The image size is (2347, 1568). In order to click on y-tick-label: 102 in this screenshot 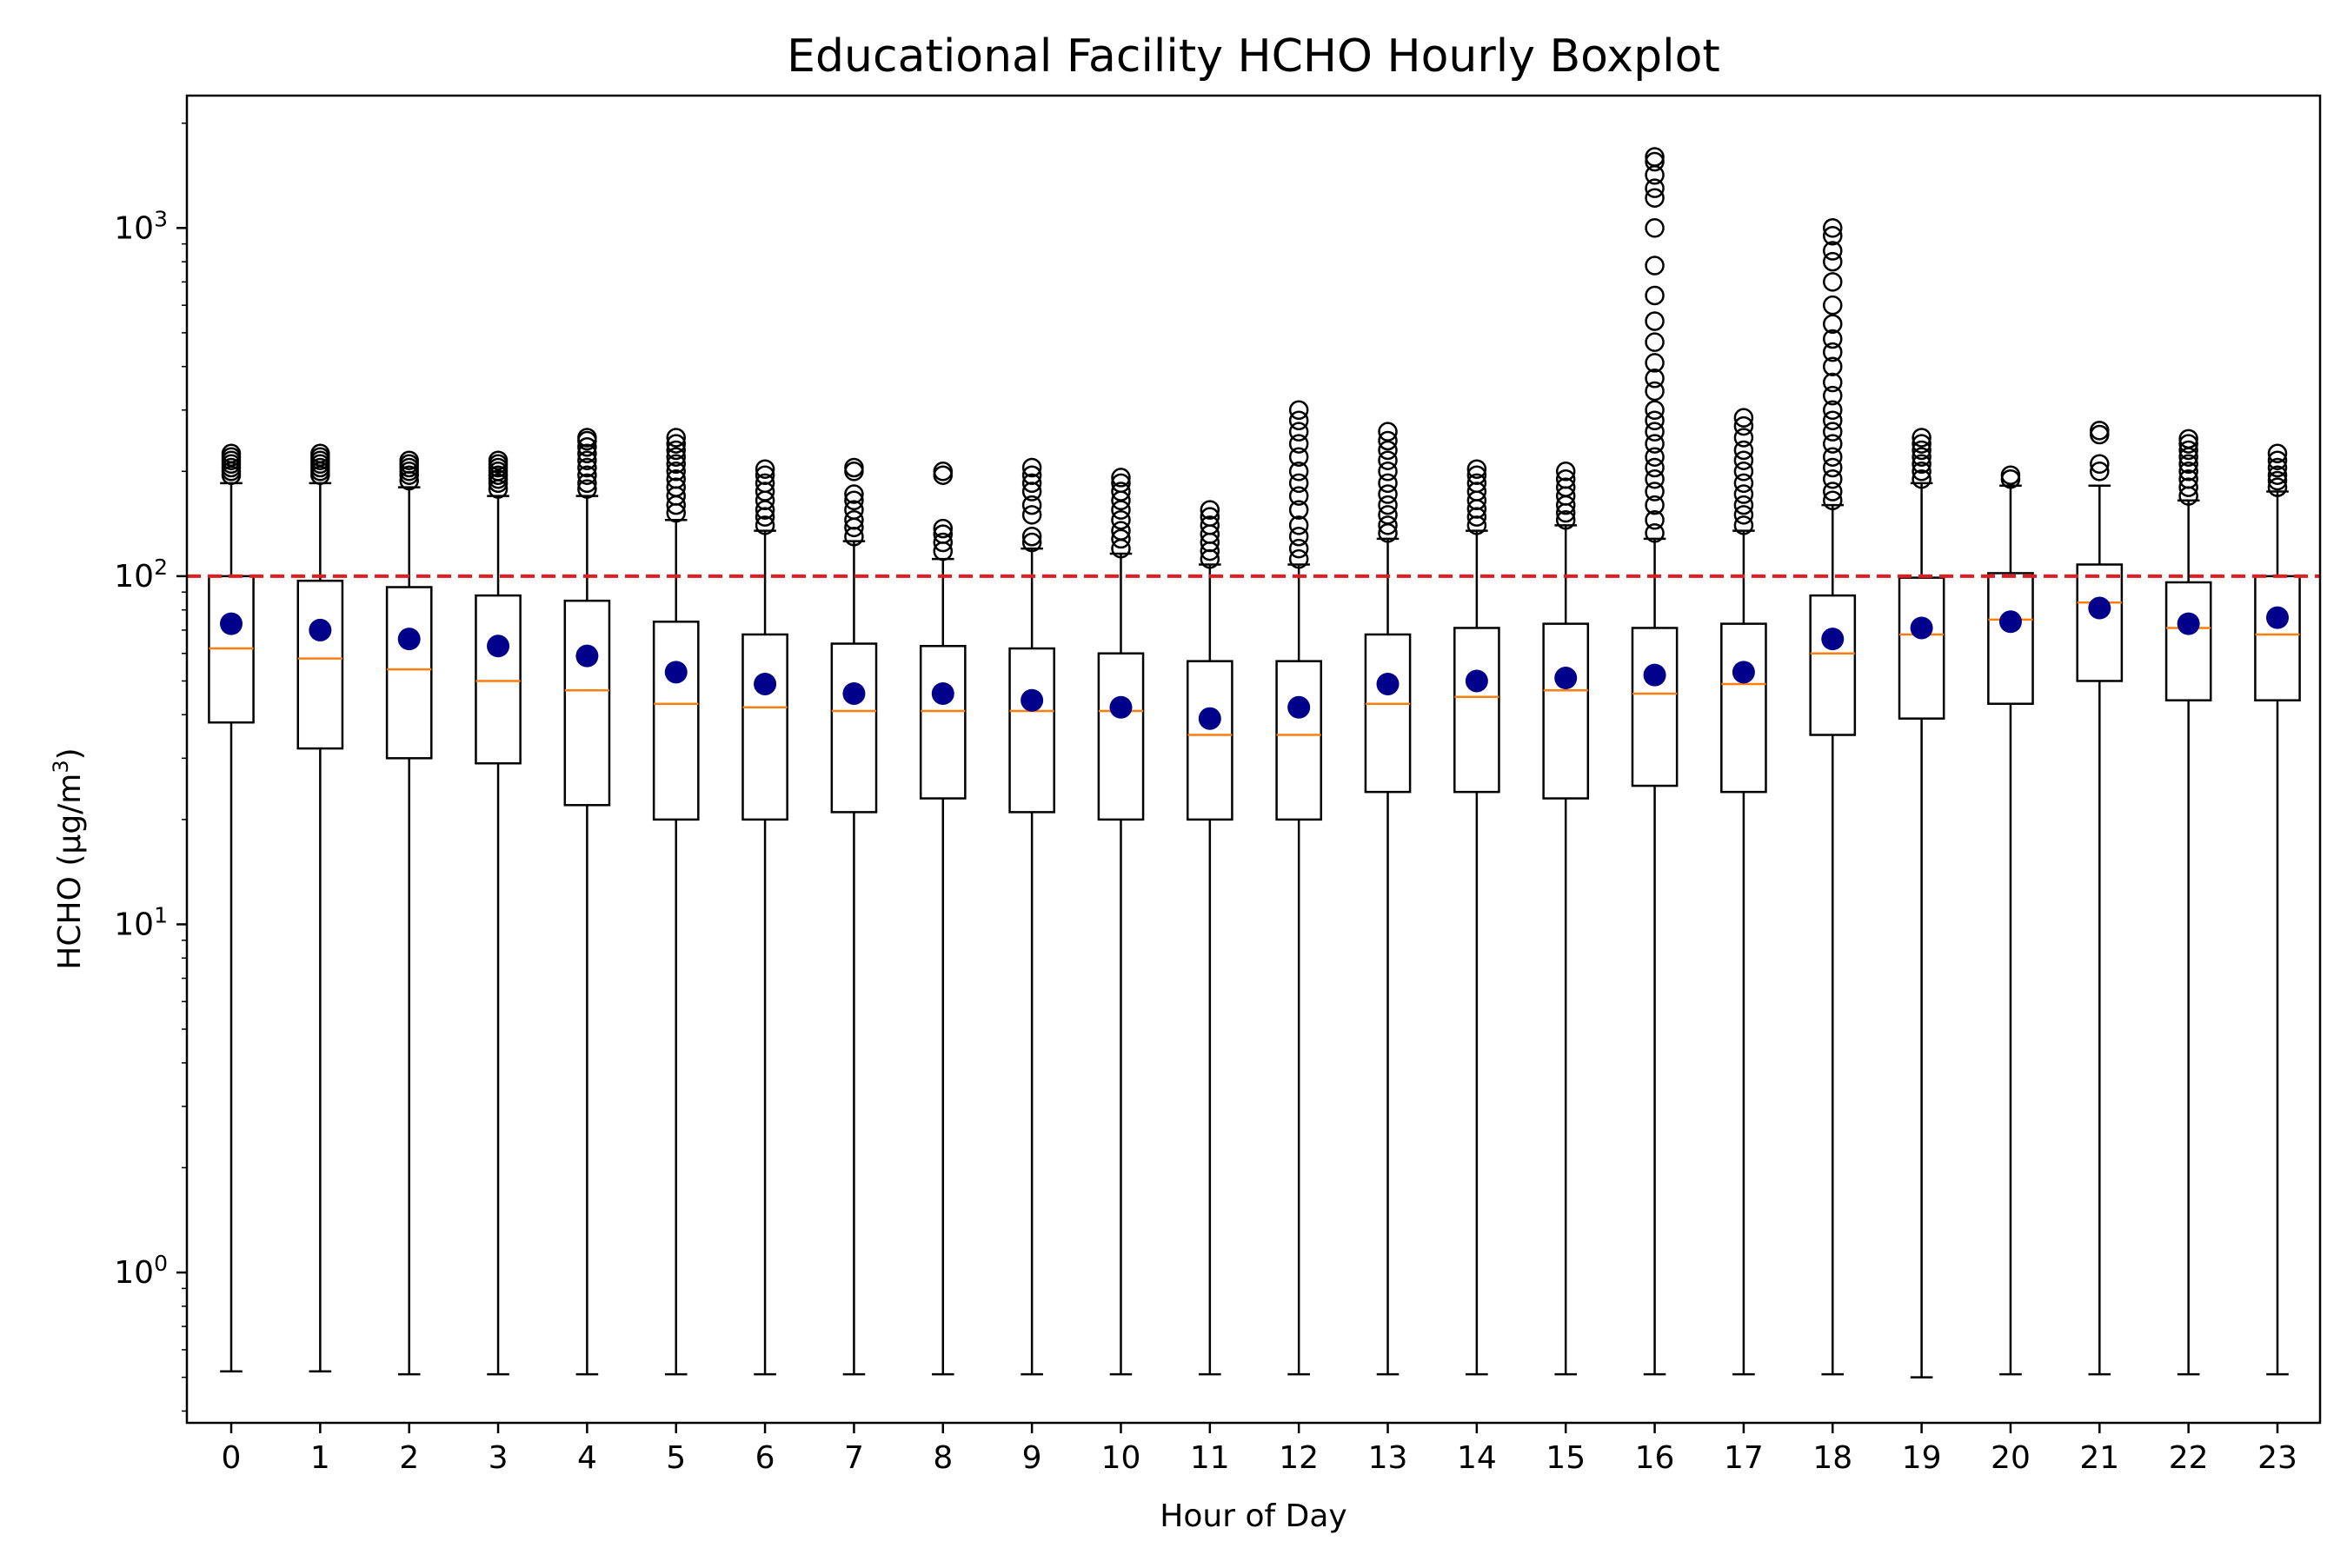, I will do `click(141, 574)`.